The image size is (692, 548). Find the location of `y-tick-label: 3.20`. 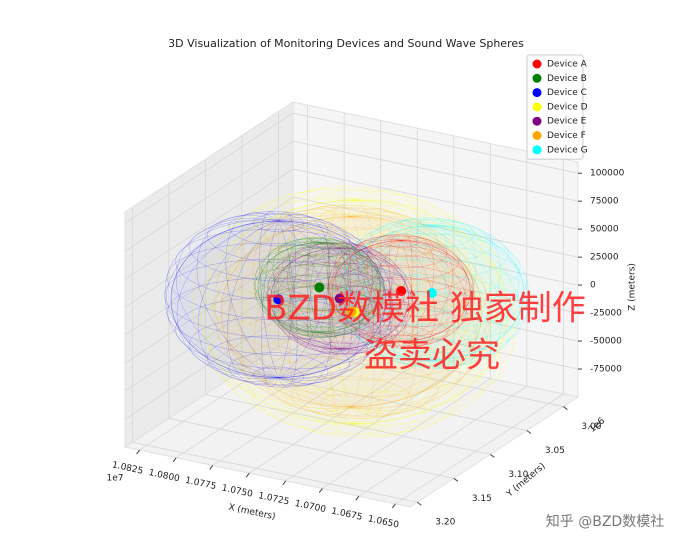

y-tick-label: 3.20 is located at coordinates (445, 523).